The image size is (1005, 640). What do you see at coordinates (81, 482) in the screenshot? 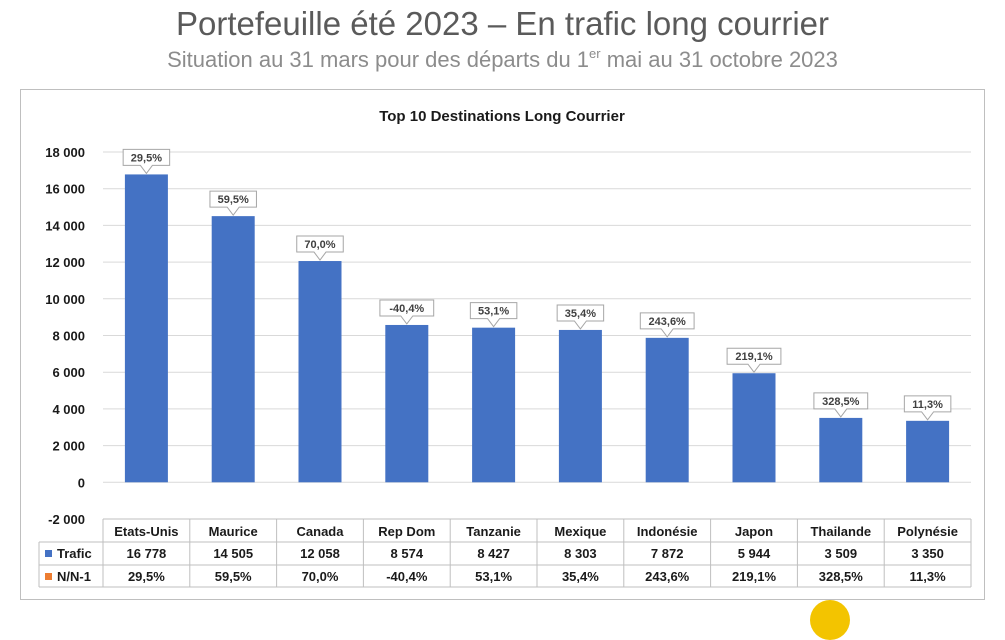
I see `y-tick-label: 0` at bounding box center [81, 482].